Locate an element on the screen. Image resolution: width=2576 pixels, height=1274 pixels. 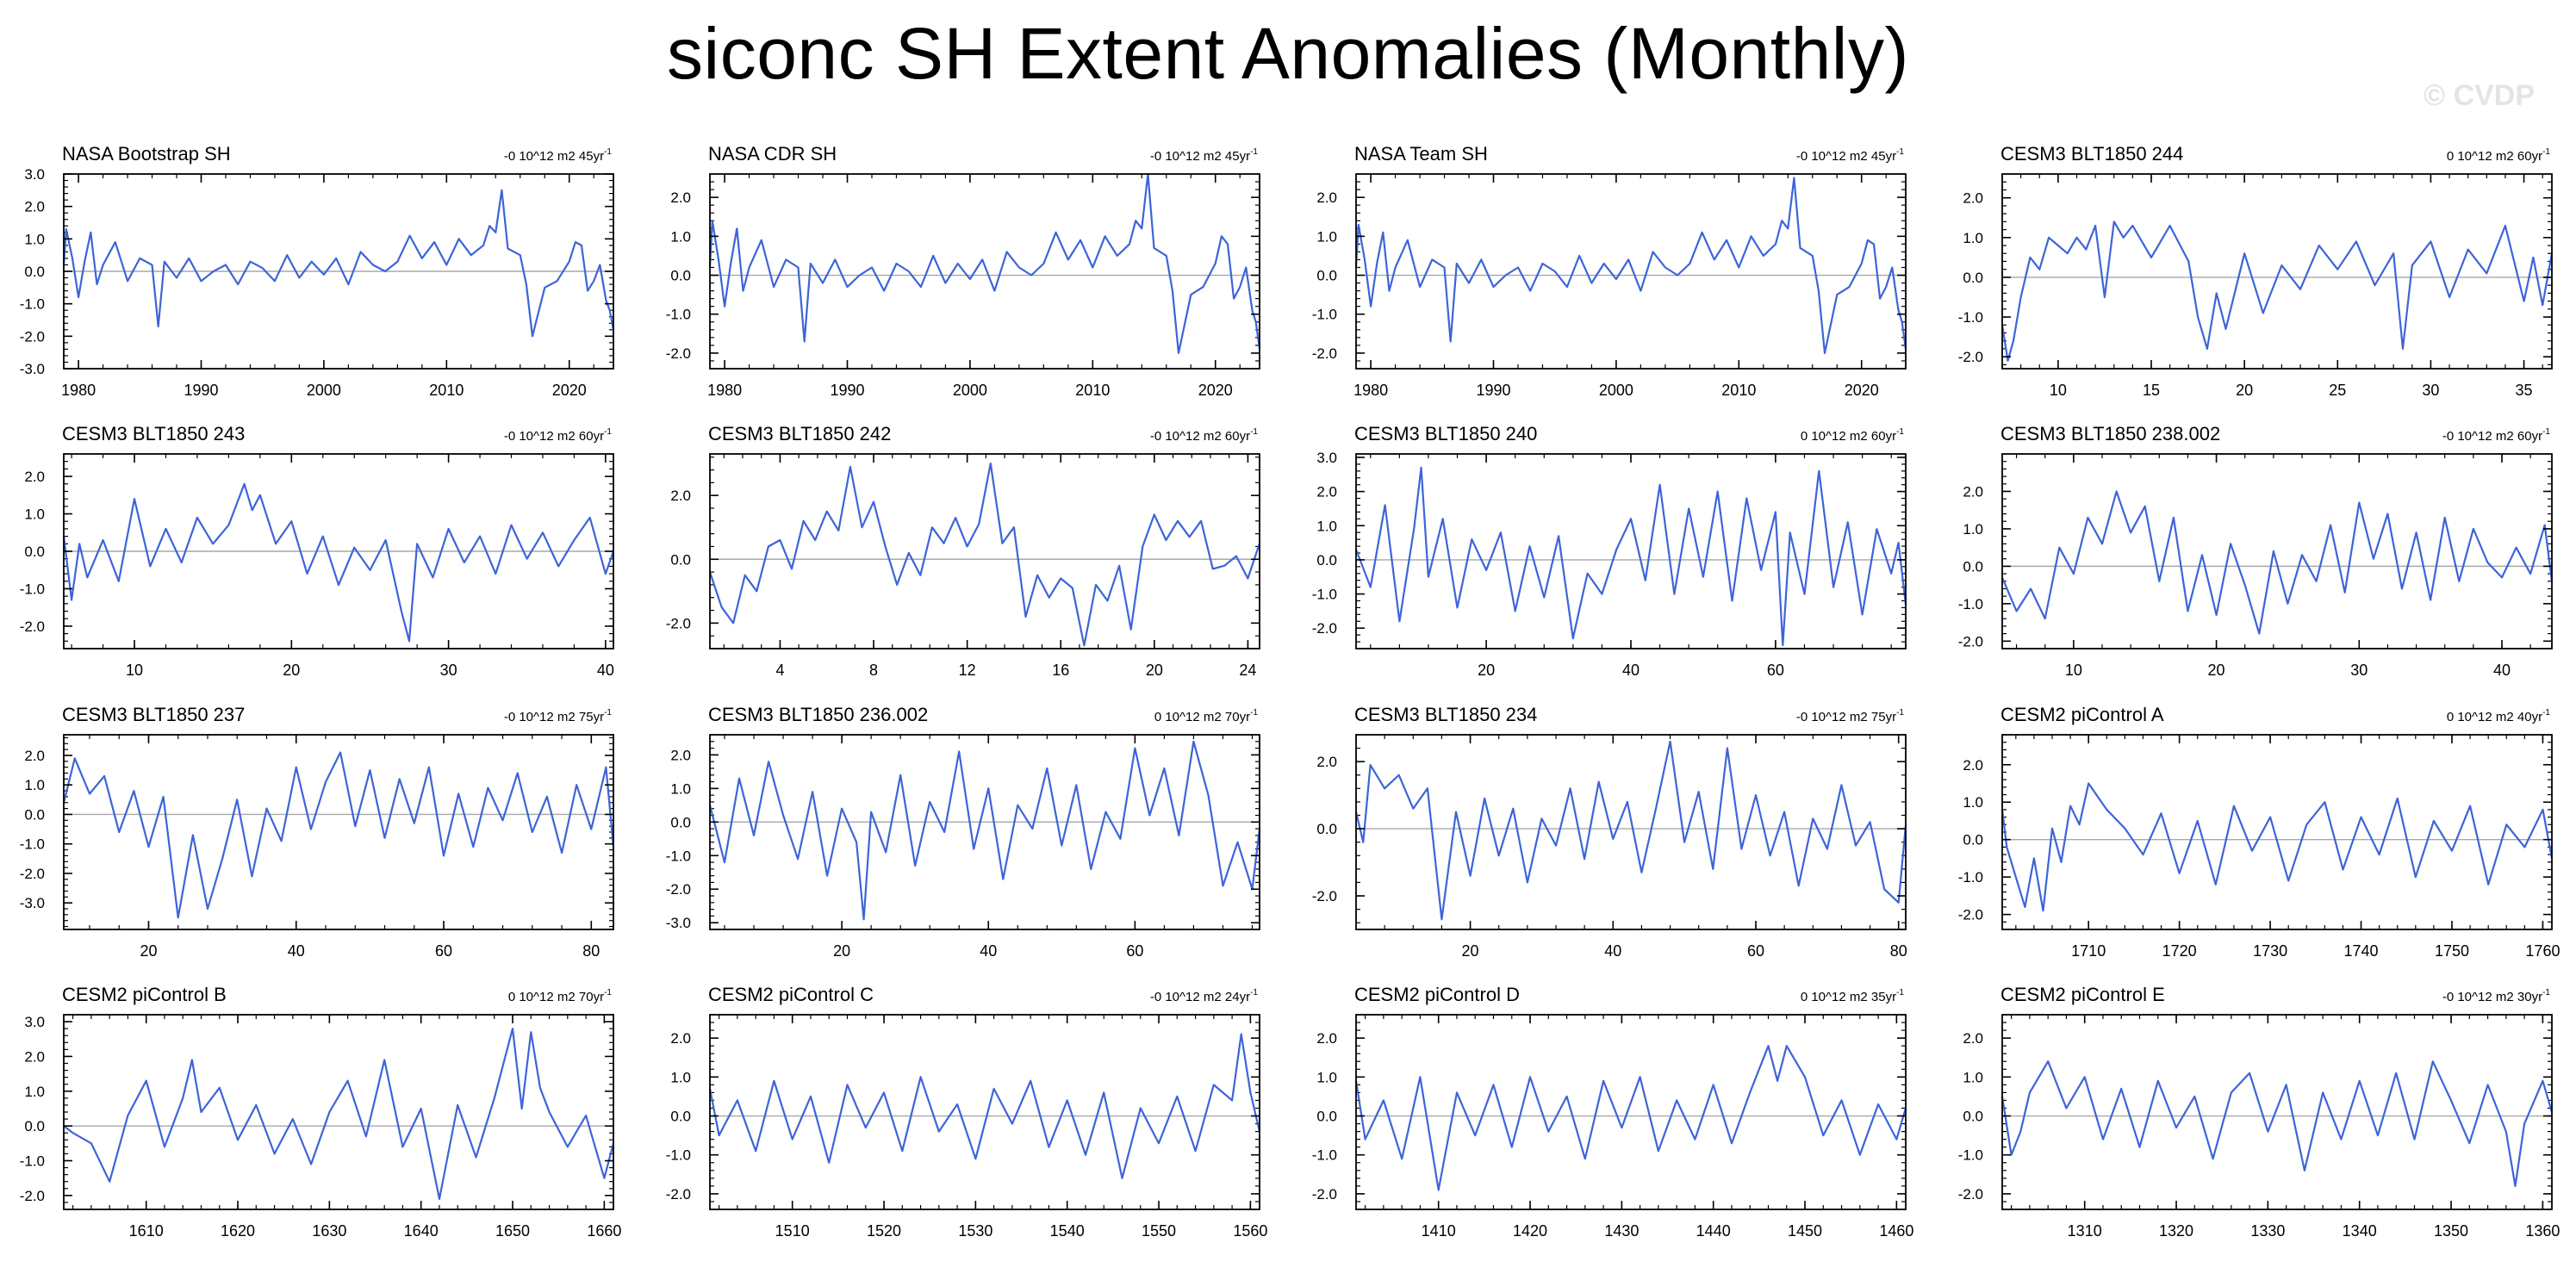
panel-title: CESM3 BLT1850 237 is located at coordinates (153, 714).